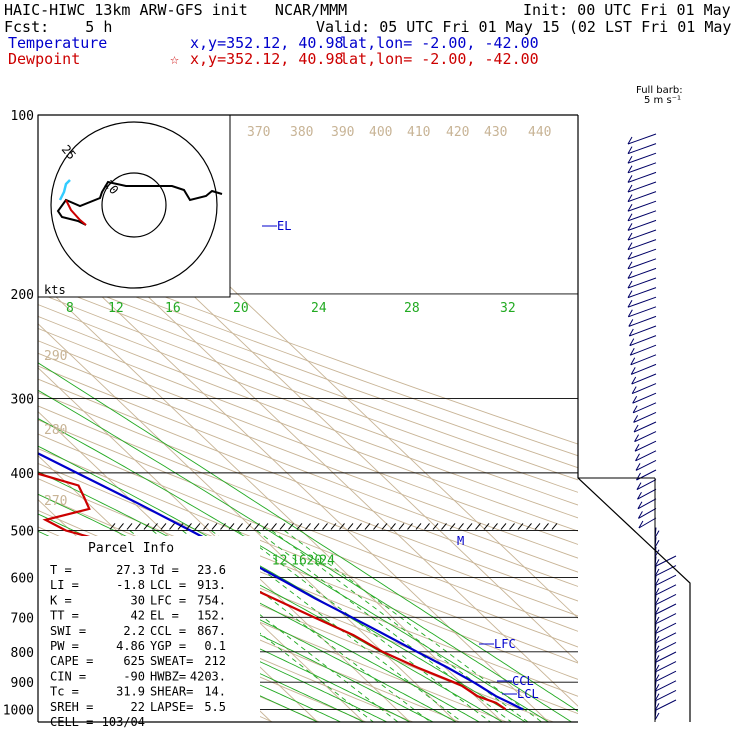 The image size is (740, 740). I want to click on dry-adiabat, so click(202, 650).